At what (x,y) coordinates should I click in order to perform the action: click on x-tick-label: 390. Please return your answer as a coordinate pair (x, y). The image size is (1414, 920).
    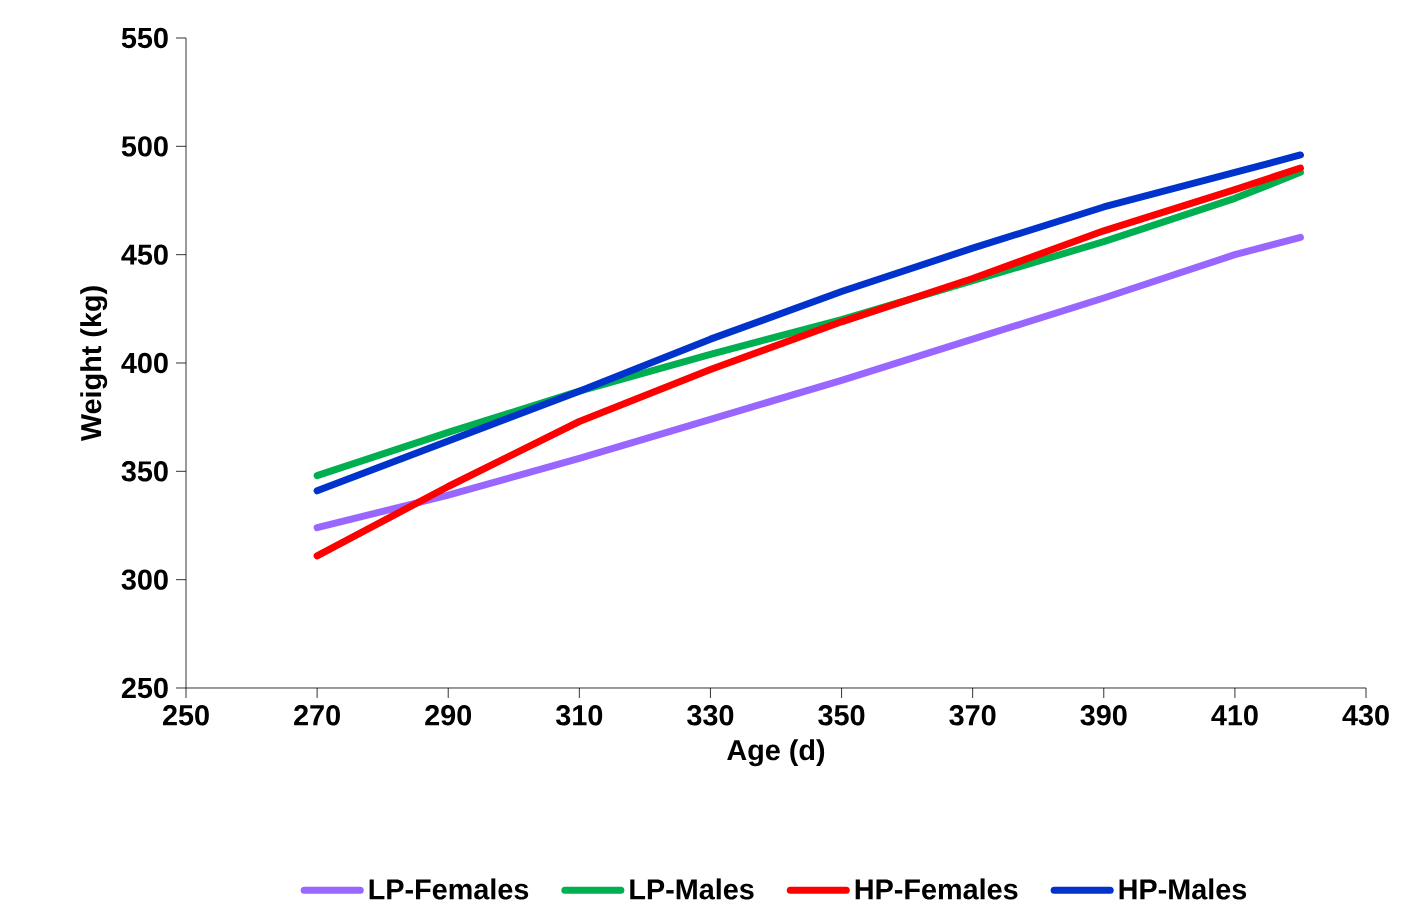
    Looking at the image, I should click on (1103, 715).